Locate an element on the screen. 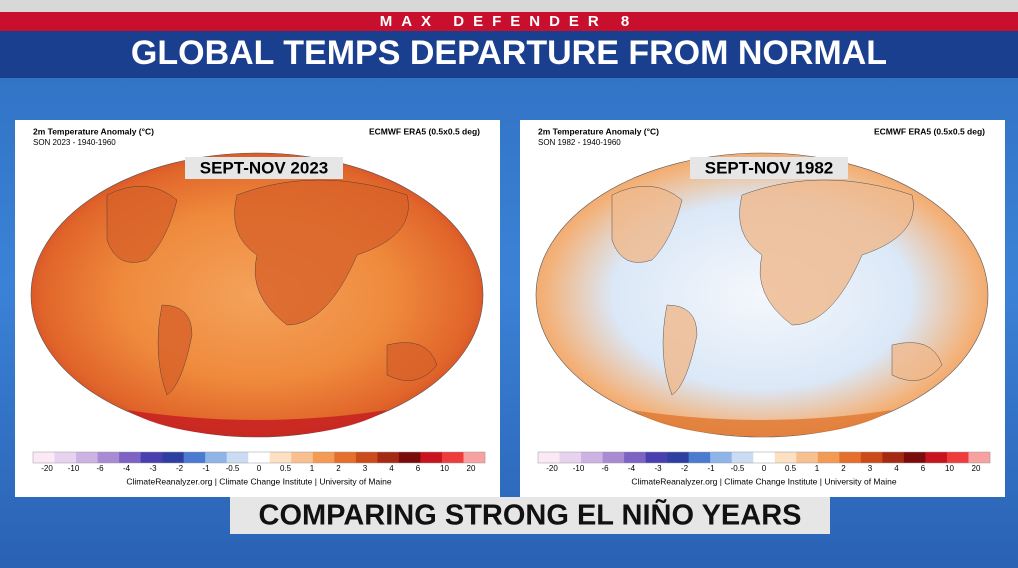 This screenshot has width=1018, height=568. map-label: SEPT-NOV 2023 is located at coordinates (264, 167).